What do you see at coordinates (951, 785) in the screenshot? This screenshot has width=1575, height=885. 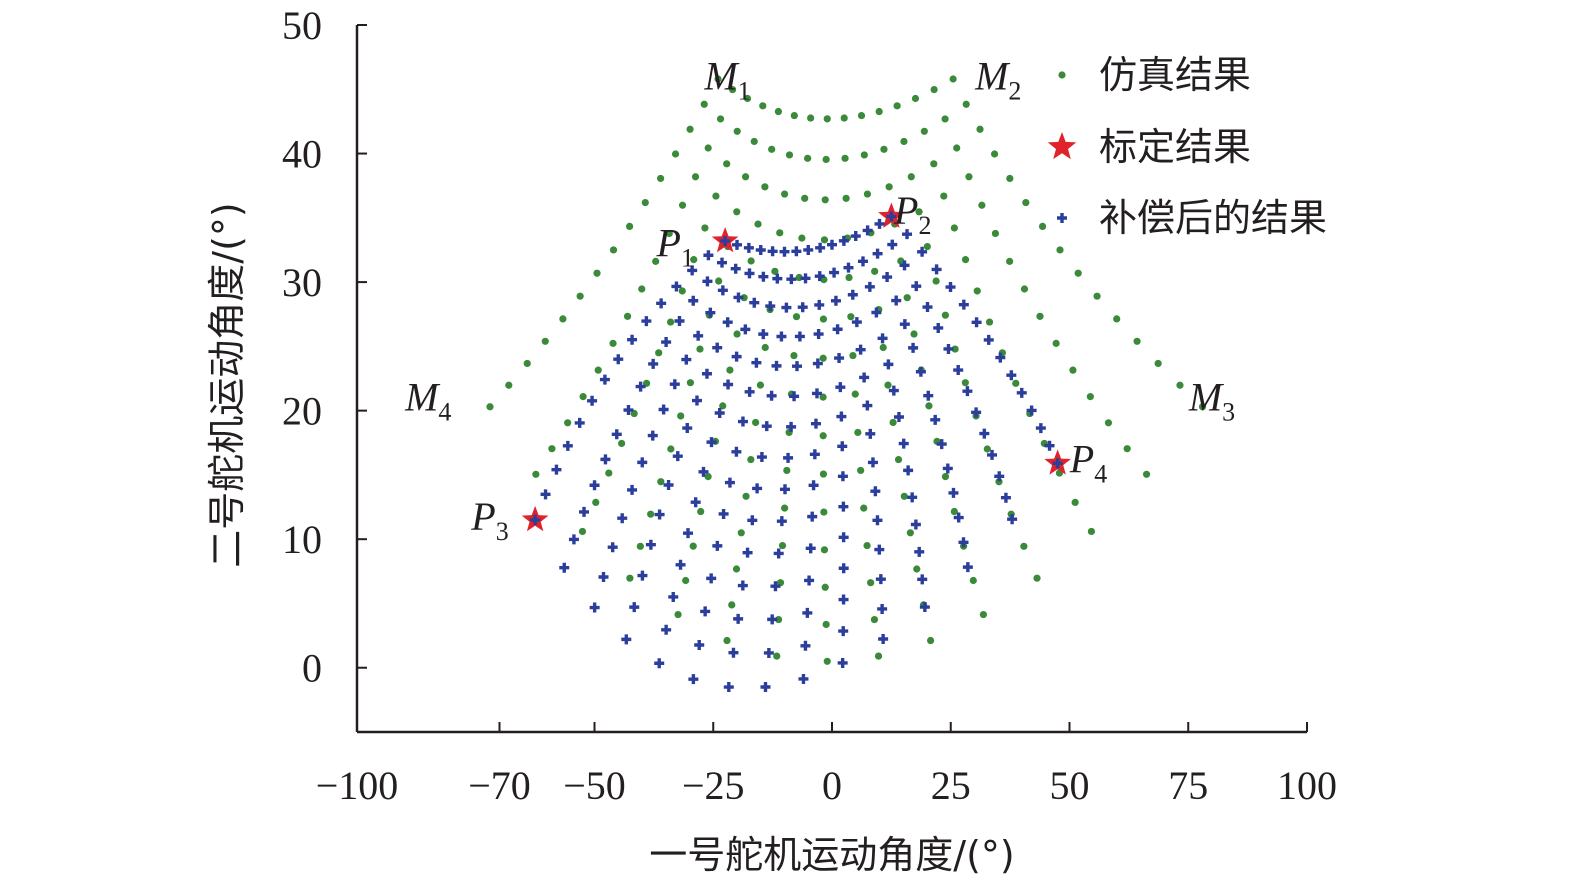 I see `x-tick-label: 25` at bounding box center [951, 785].